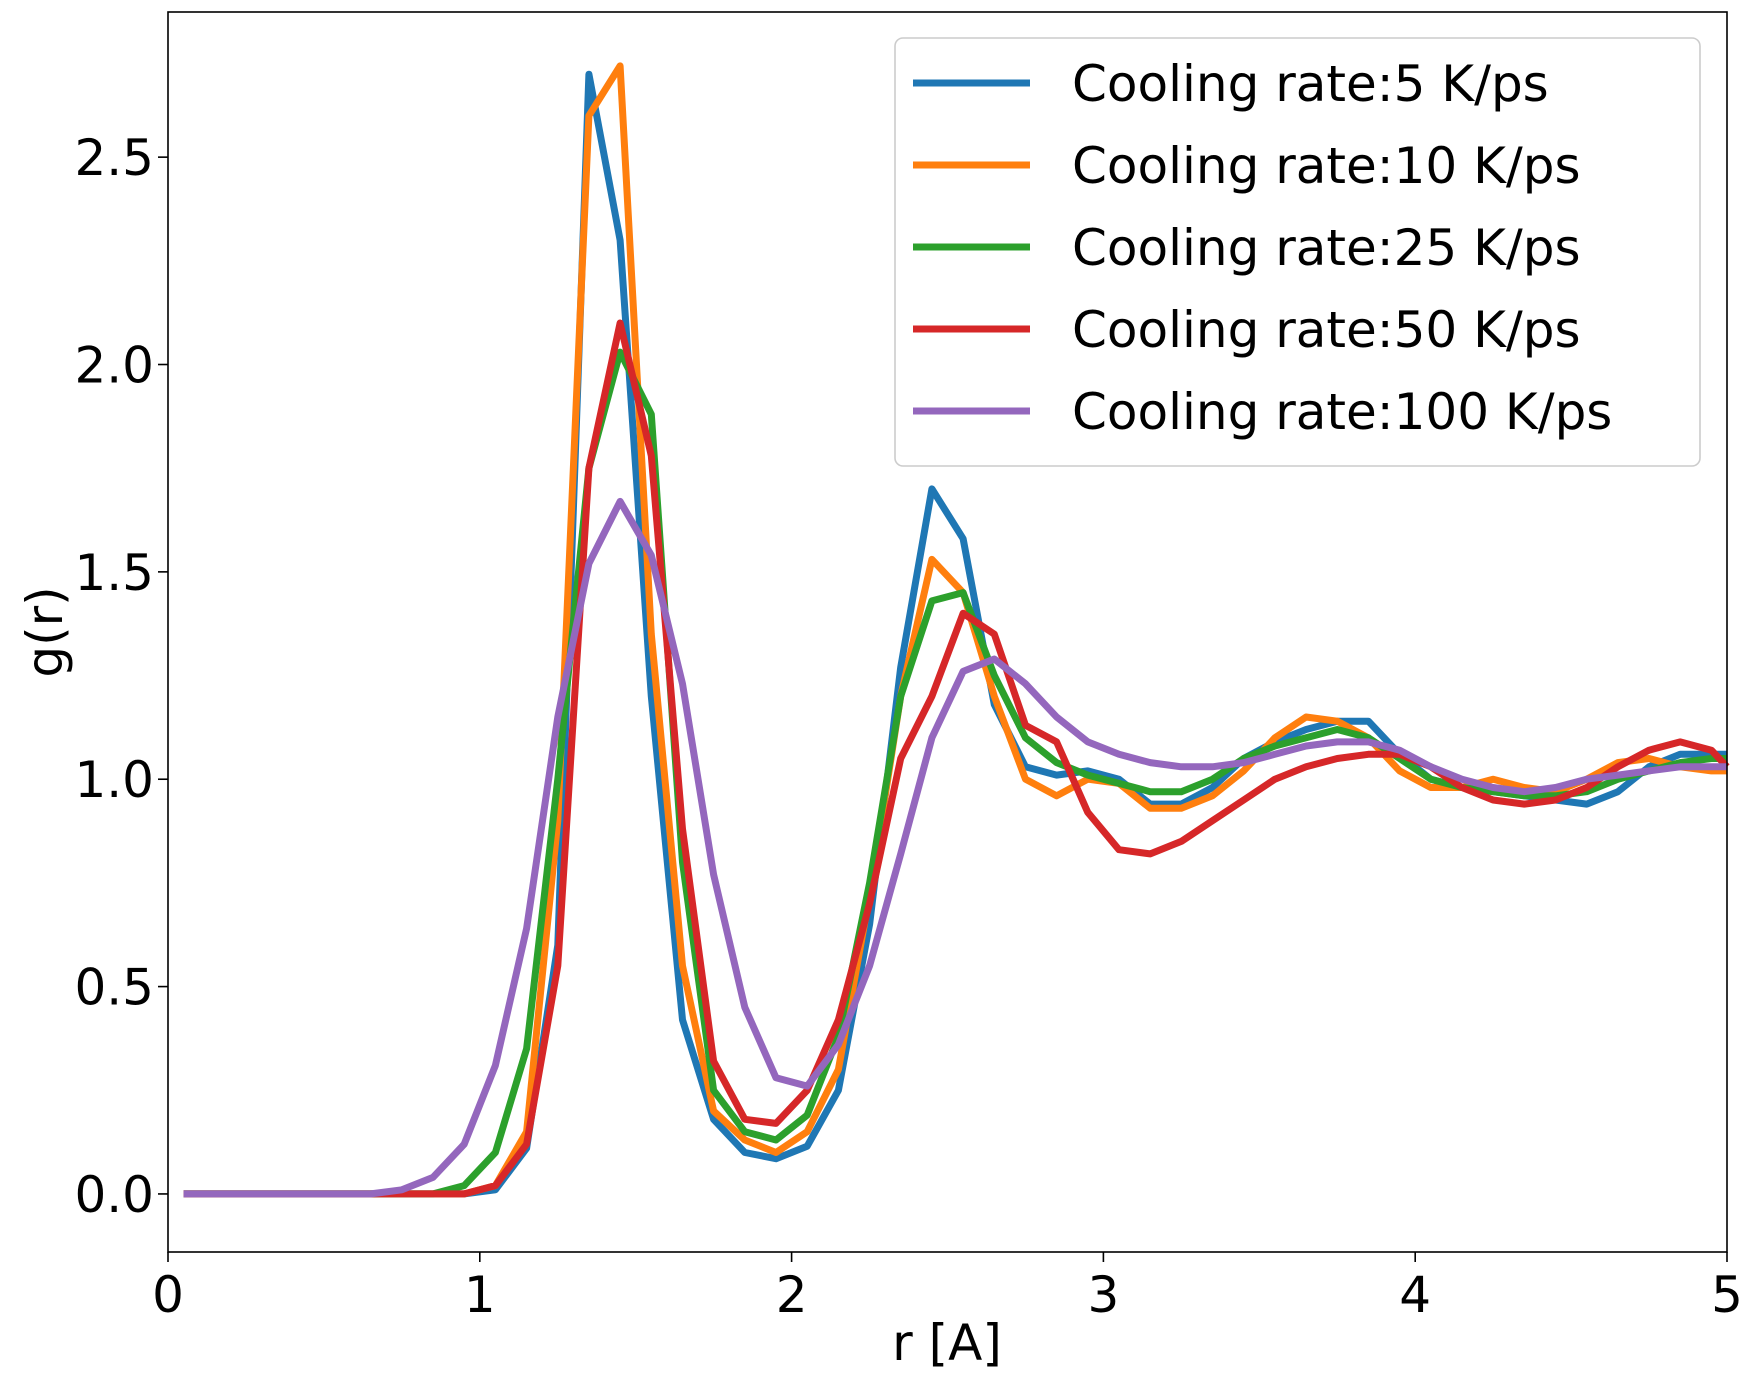 The image size is (1745, 1375). What do you see at coordinates (114, 573) in the screenshot?
I see `y-tick-label: 1.5` at bounding box center [114, 573].